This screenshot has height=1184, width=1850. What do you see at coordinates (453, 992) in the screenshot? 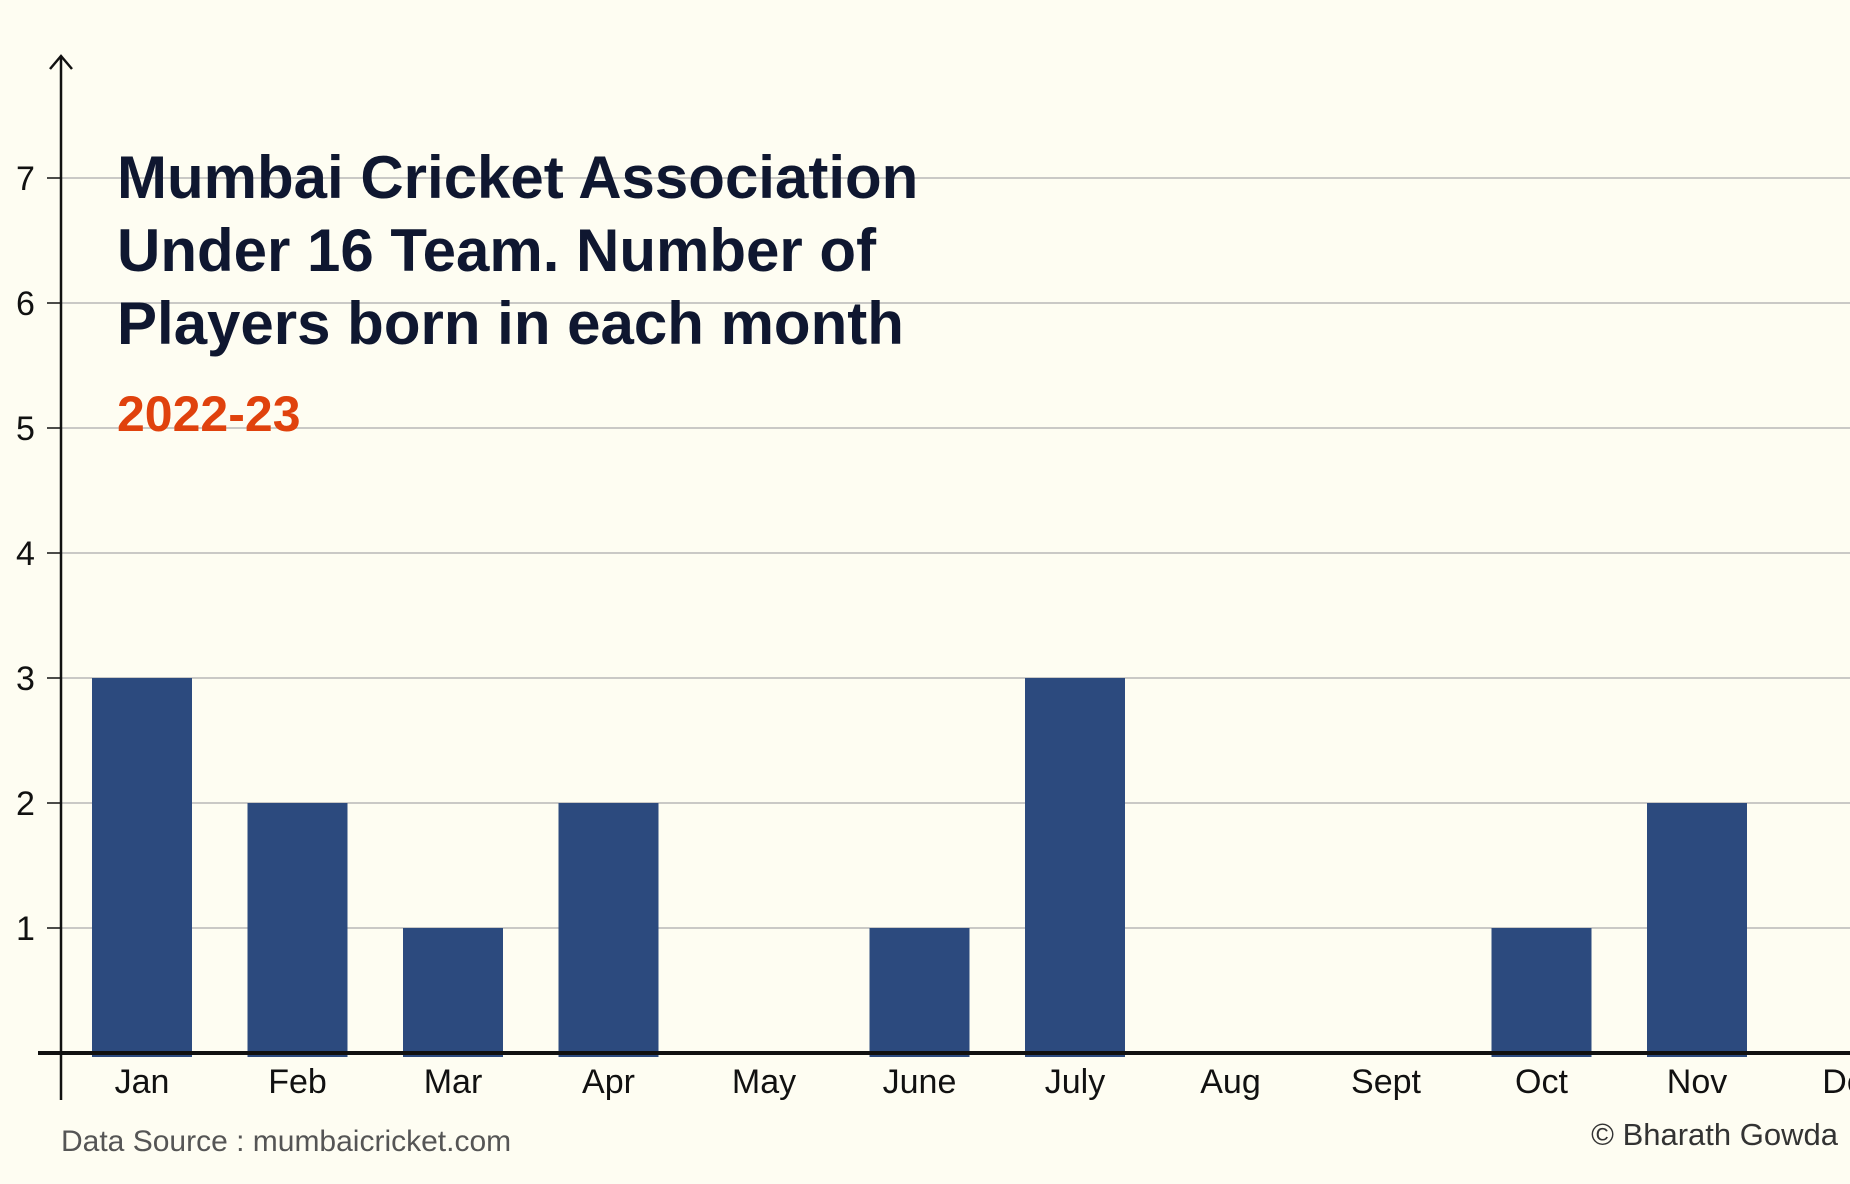
I see `bar-mar` at bounding box center [453, 992].